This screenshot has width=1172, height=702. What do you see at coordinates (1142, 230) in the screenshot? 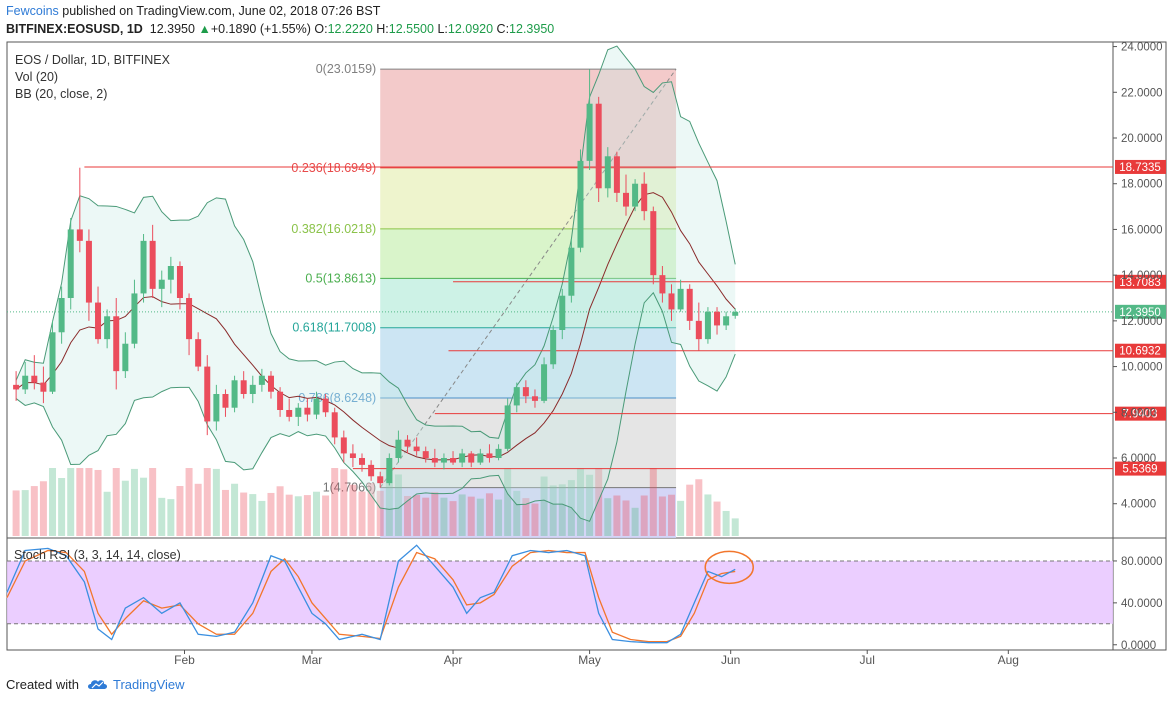
I see `price-tick-label: 16.0000` at bounding box center [1142, 230].